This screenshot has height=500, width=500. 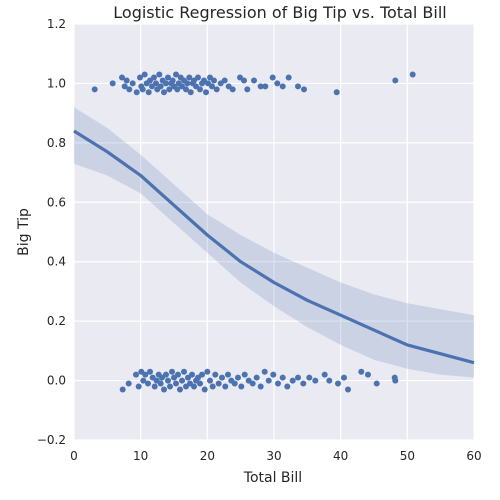 I want to click on x-axis-label: Total Bill, so click(x=272, y=478).